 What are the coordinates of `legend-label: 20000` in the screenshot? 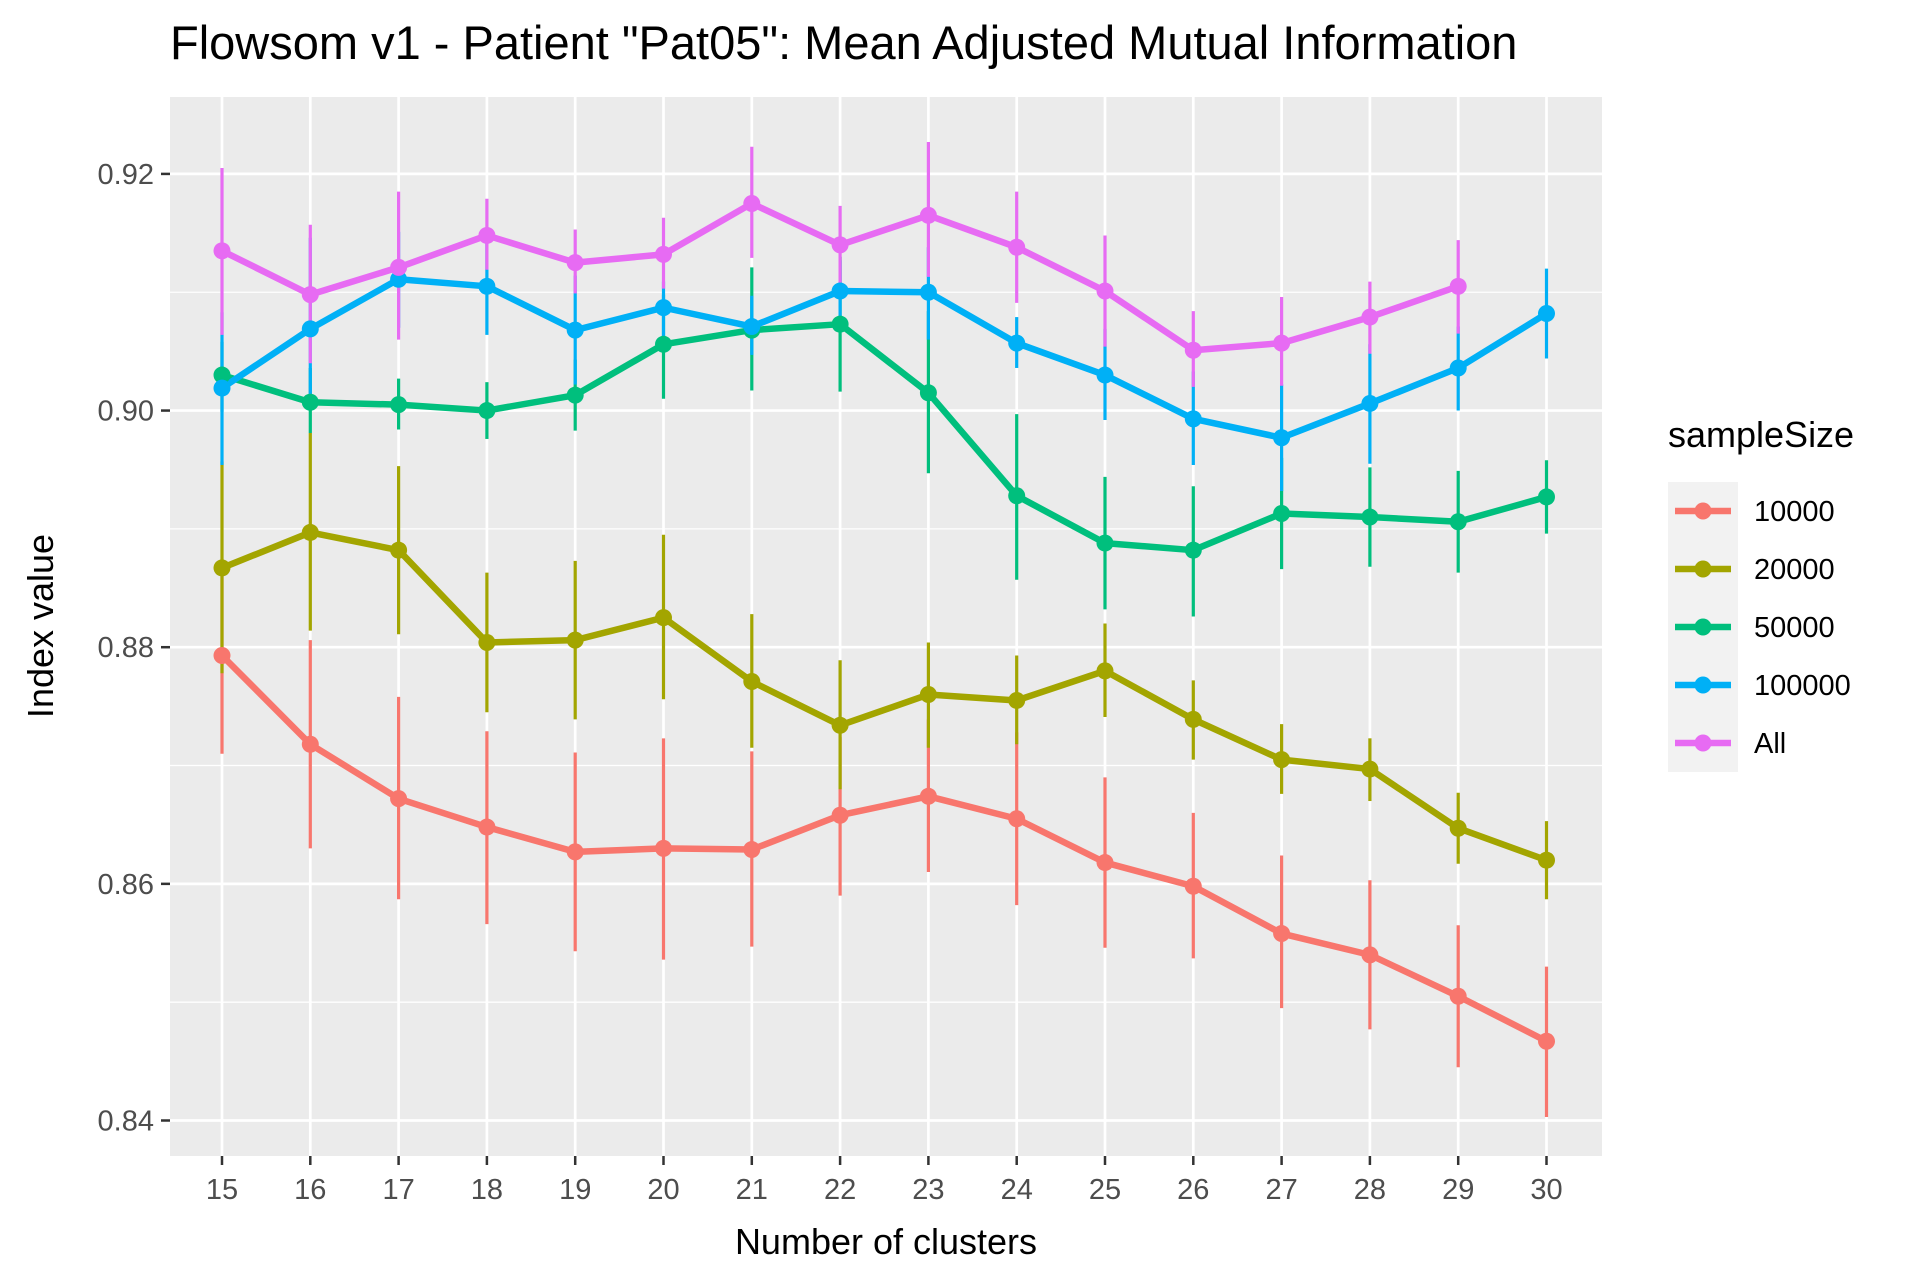 It's located at (1794, 570).